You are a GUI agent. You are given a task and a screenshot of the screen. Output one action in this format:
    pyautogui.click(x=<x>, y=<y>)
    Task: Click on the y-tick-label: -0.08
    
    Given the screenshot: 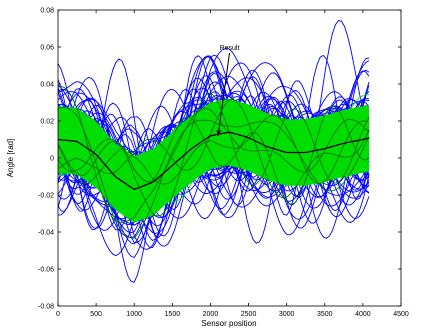 What is the action you would take?
    pyautogui.click(x=46, y=307)
    